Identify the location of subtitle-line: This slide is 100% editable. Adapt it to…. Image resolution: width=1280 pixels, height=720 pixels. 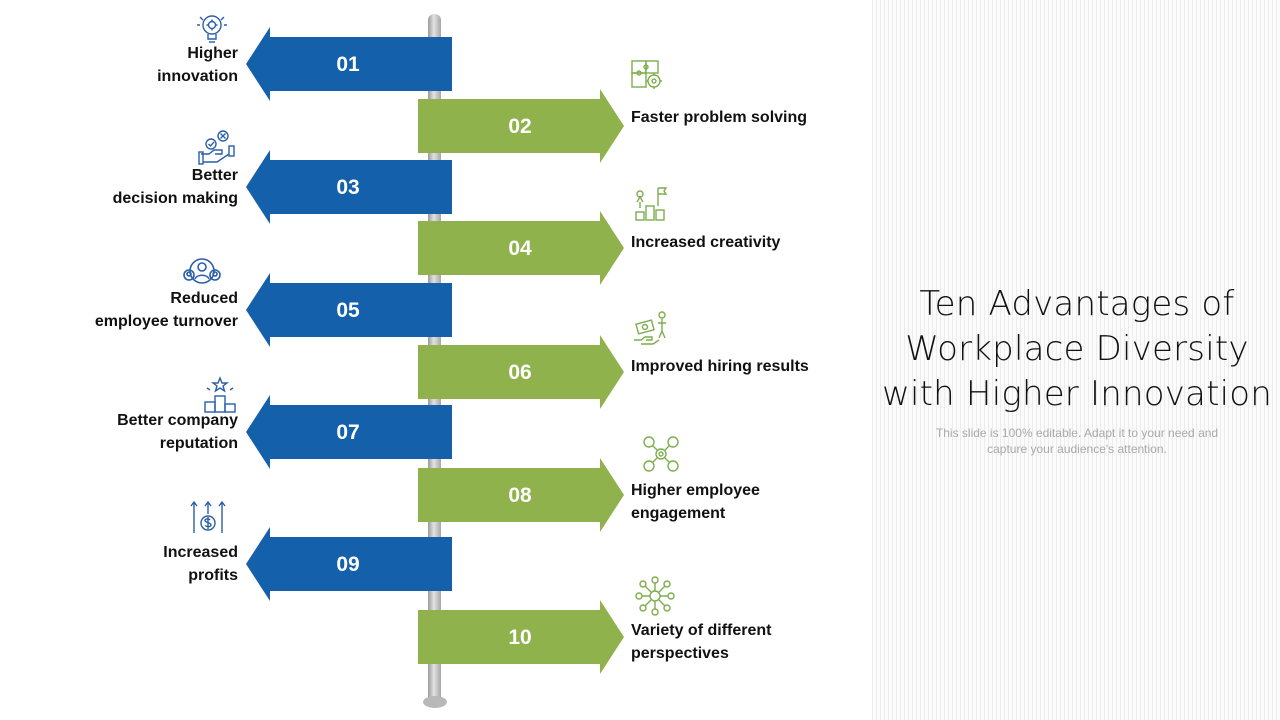
(1077, 433).